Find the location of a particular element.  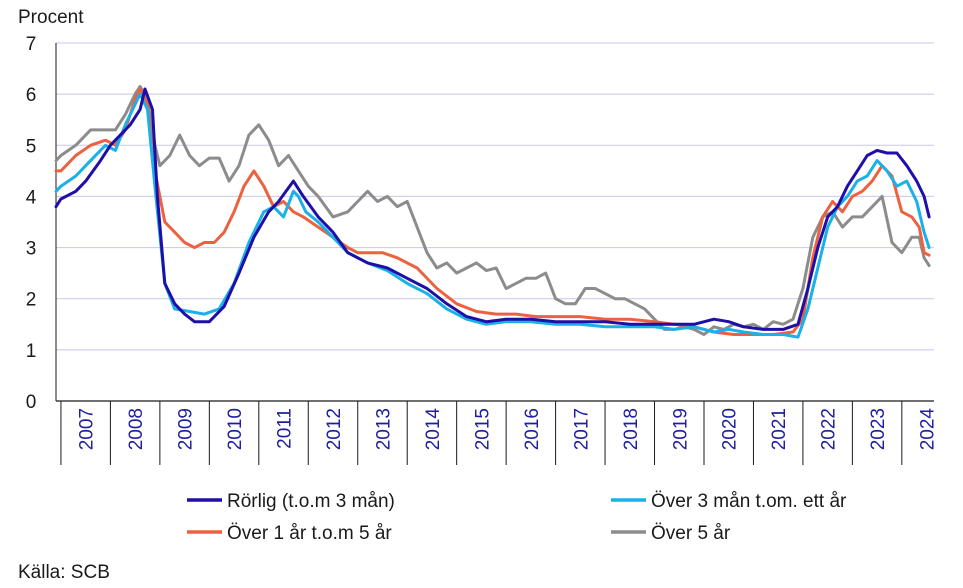

x-tick-label: 2016 is located at coordinates (532, 429).